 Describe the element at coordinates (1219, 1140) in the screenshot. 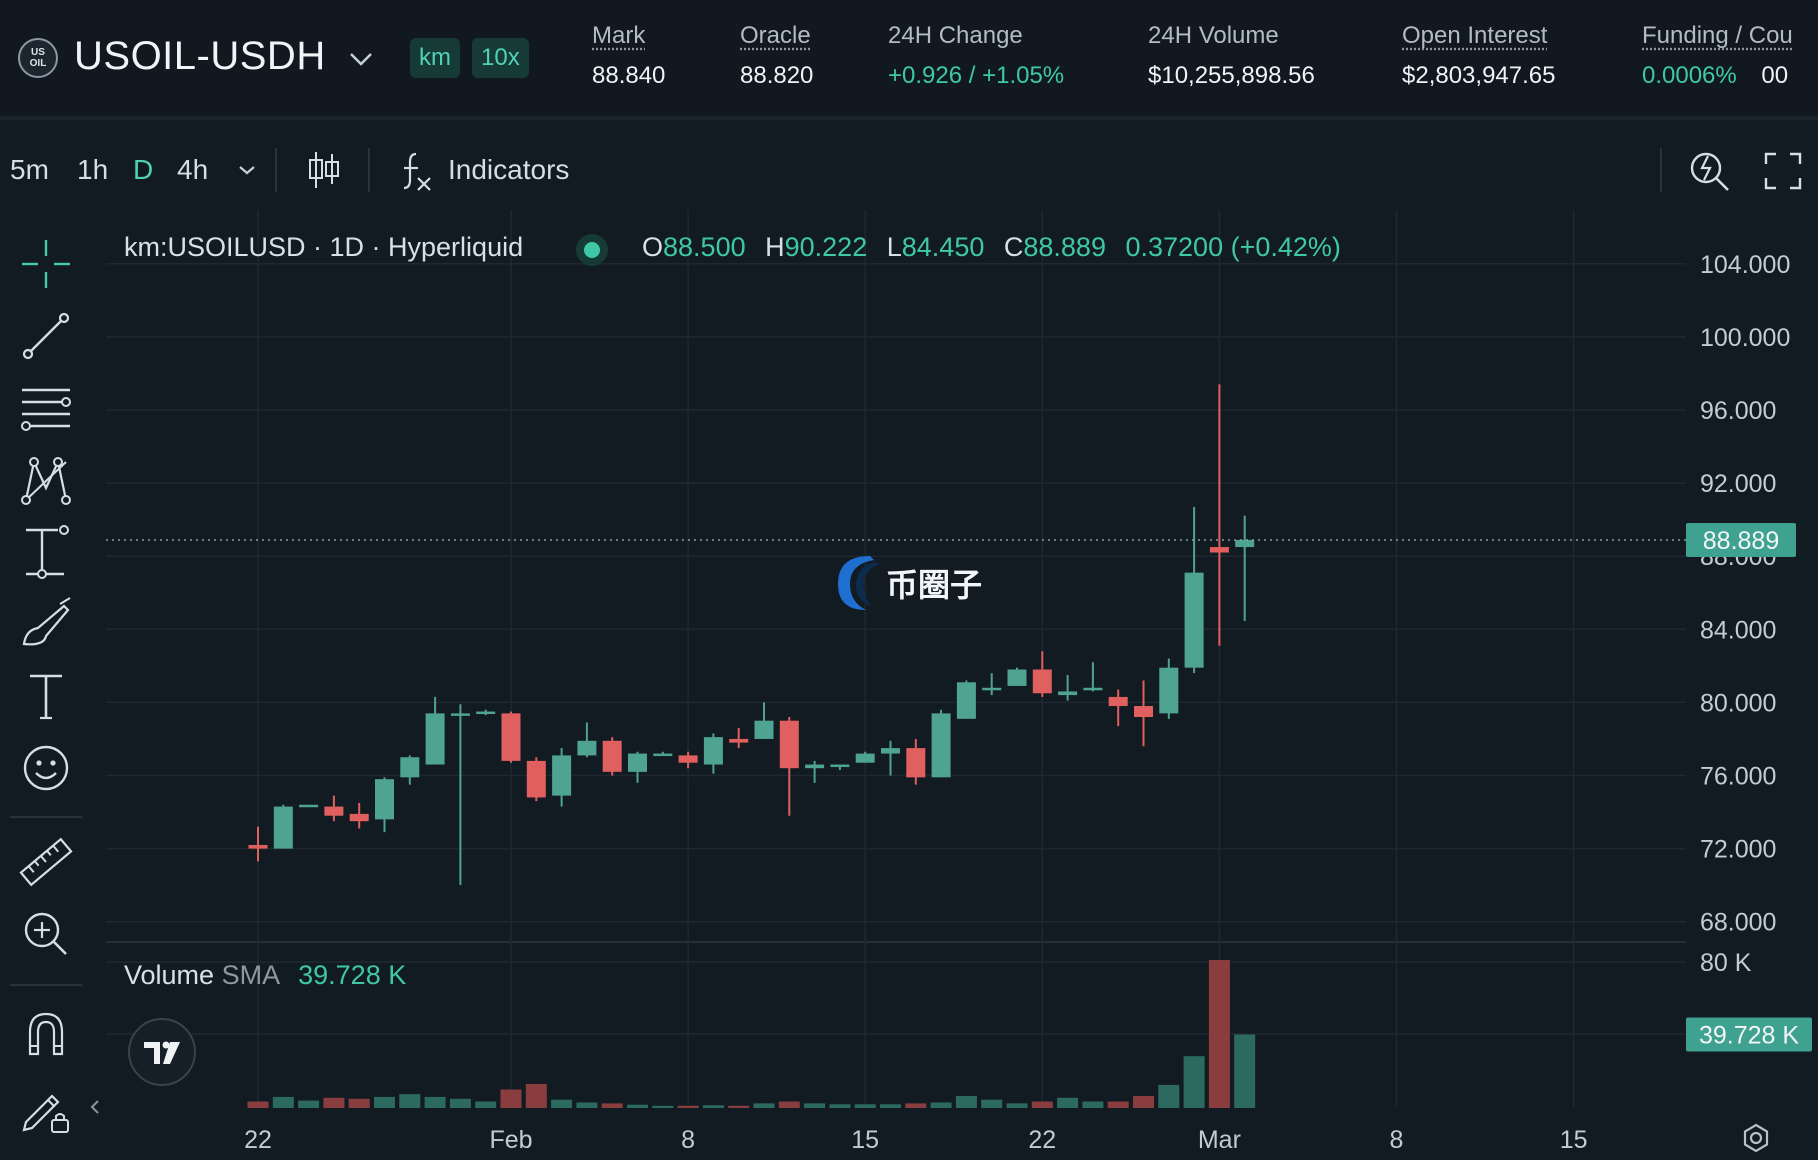

I see `time-tick-label: Mar` at that location.